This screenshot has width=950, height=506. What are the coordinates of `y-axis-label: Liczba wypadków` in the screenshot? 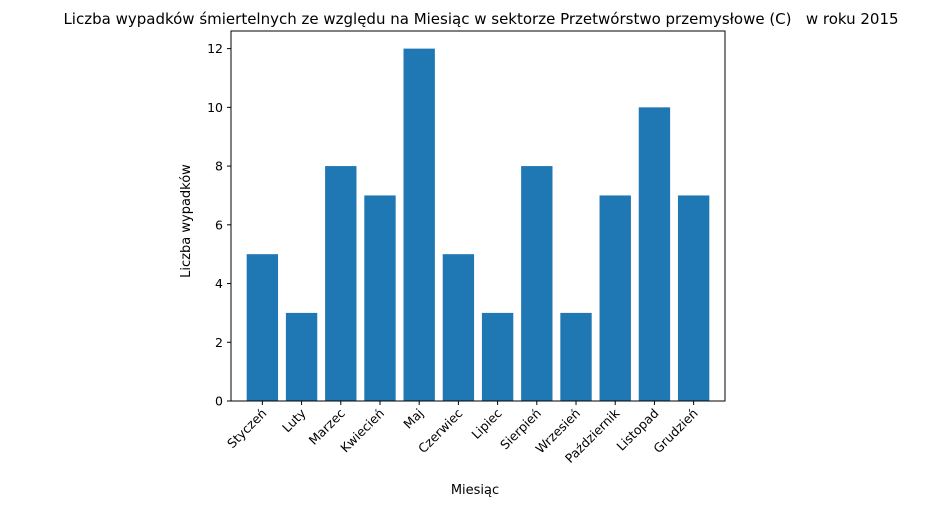 It's located at (186, 221).